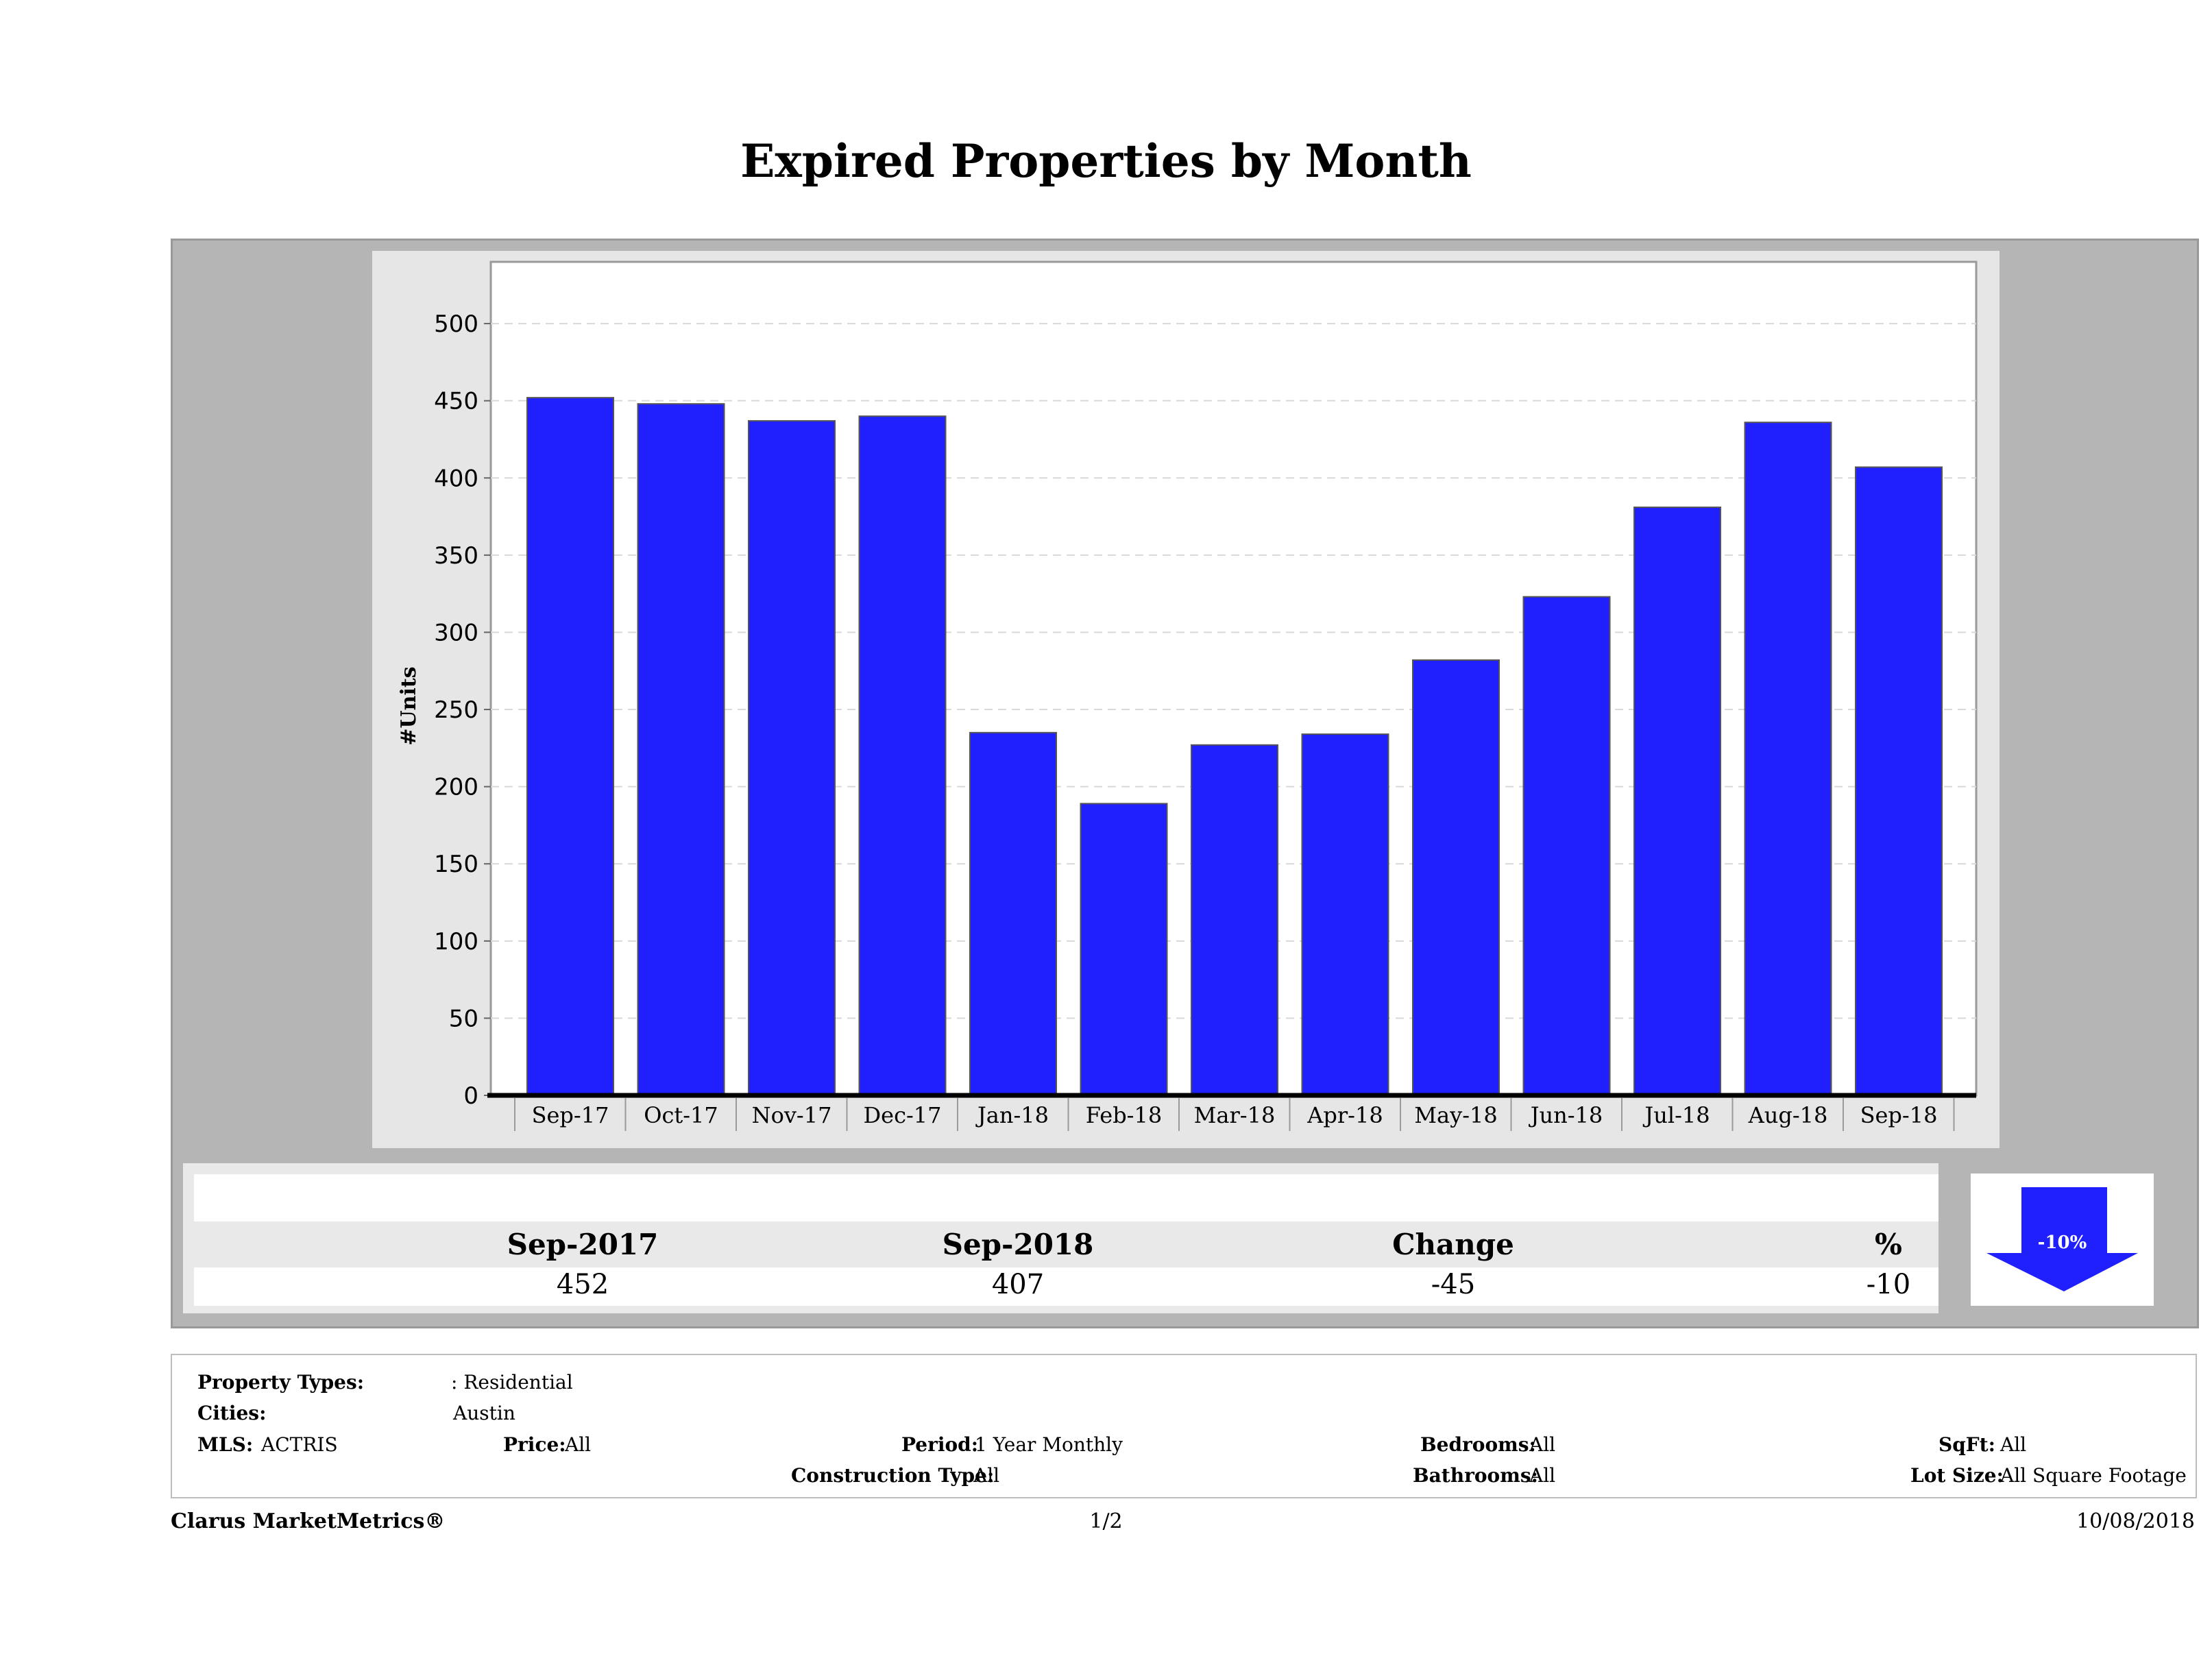 Image resolution: width=2212 pixels, height=1678 pixels. What do you see at coordinates (456, 864) in the screenshot?
I see `y-tick-label: 150` at bounding box center [456, 864].